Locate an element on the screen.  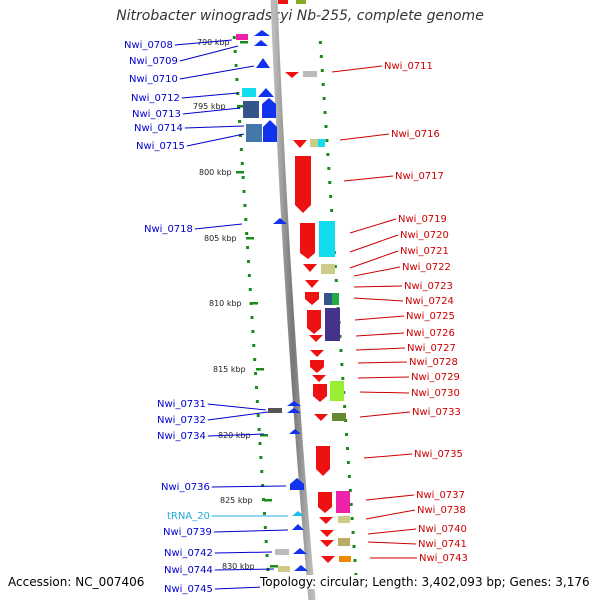
gene-label: Nwi_0741 is located at coordinates (442, 544).